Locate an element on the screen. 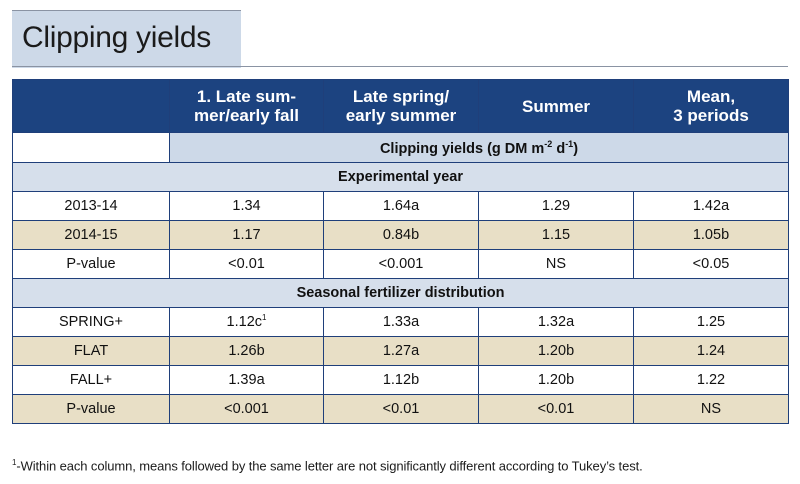  table-cell: 1.32a is located at coordinates (556, 322).